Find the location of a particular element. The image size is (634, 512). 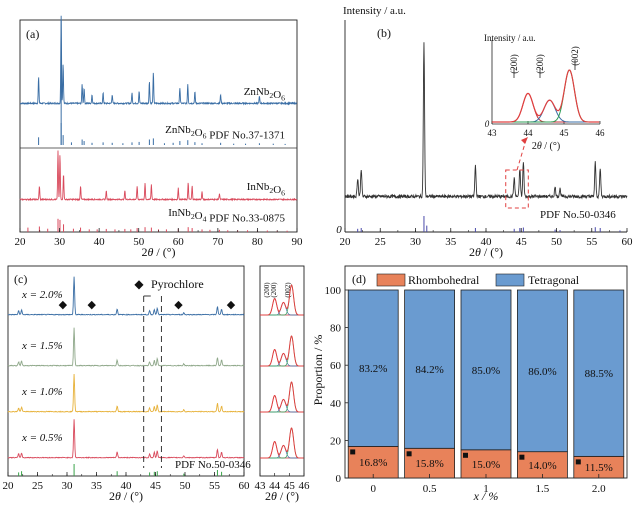

x-tick-label: 2.0 is located at coordinates (599, 489).